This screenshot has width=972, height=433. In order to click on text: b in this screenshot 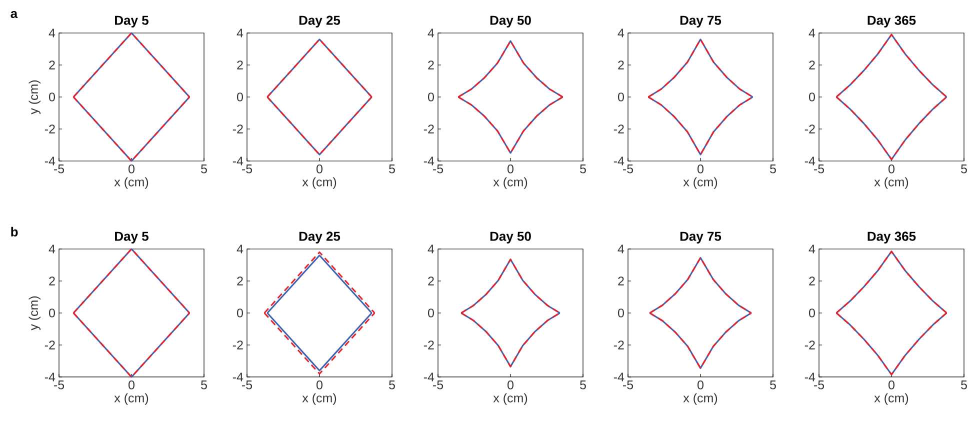, I will do `click(14, 231)`.